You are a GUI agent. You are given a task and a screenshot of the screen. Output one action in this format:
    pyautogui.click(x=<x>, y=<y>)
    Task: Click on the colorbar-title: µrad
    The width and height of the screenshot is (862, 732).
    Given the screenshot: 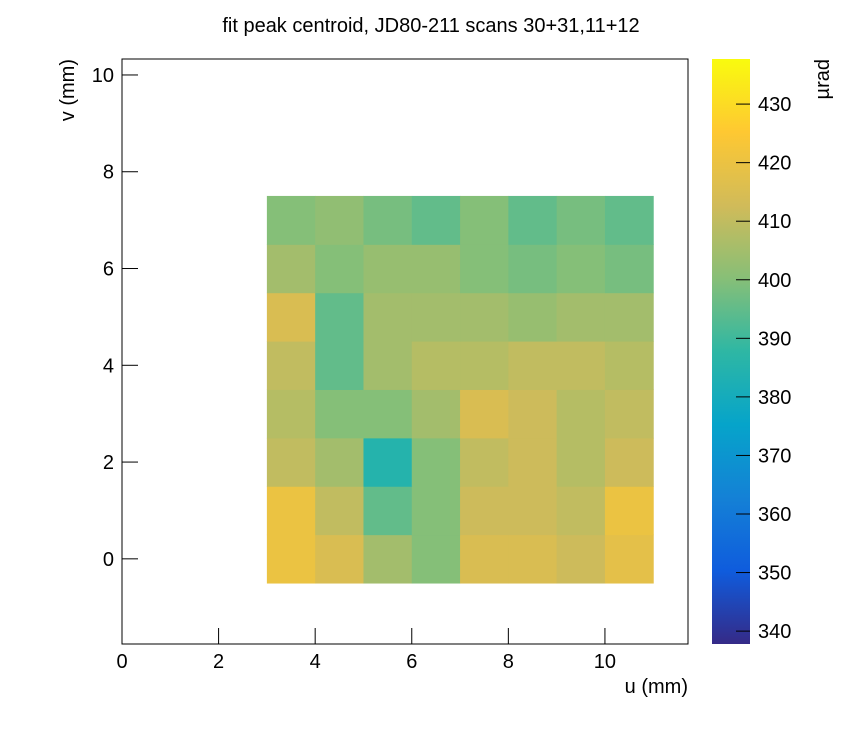 What is the action you would take?
    pyautogui.click(x=823, y=79)
    